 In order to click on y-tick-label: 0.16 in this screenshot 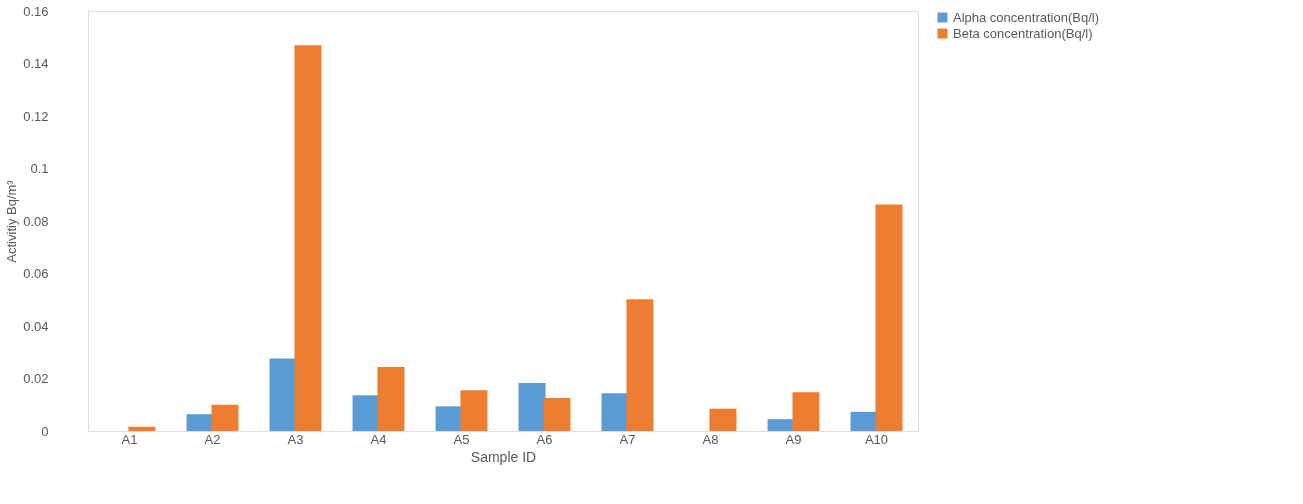, I will do `click(36, 11)`.